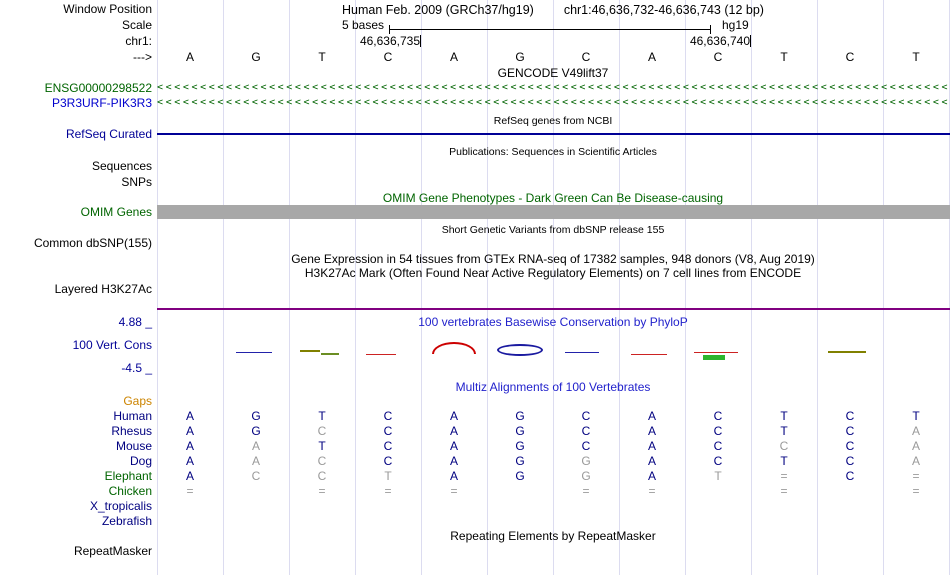 This screenshot has width=950, height=575. Describe the element at coordinates (138, 41) in the screenshot. I see `chrom-label: chr1:` at that location.